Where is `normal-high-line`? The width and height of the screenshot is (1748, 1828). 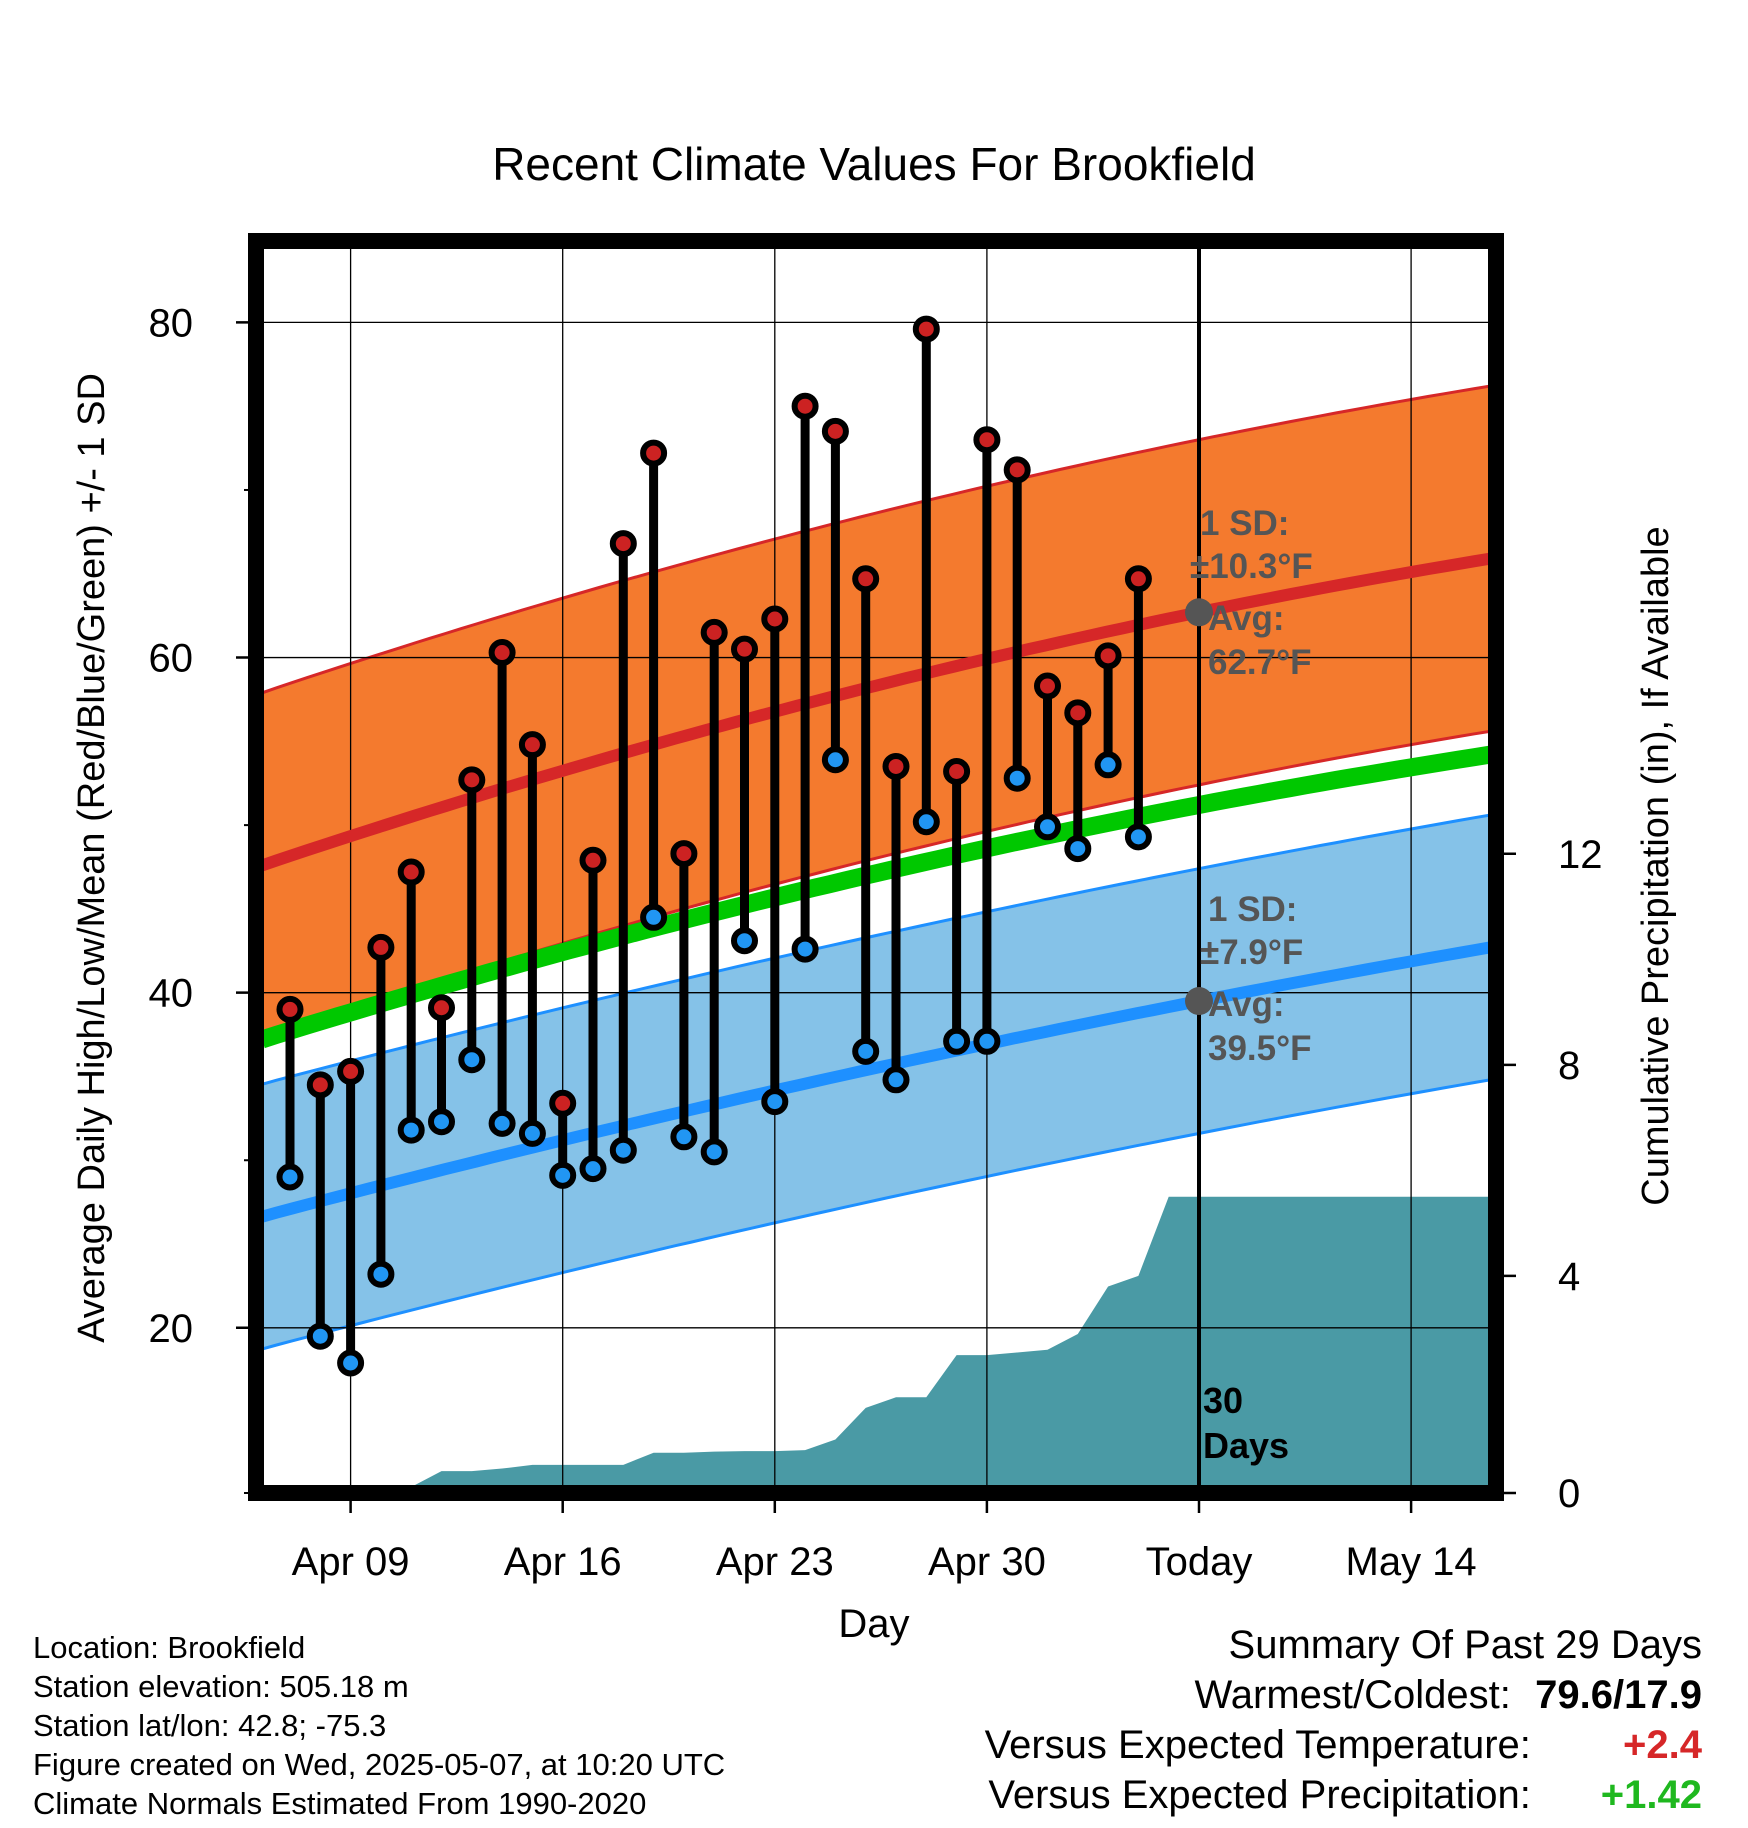
normal-high-line is located at coordinates (876, 712).